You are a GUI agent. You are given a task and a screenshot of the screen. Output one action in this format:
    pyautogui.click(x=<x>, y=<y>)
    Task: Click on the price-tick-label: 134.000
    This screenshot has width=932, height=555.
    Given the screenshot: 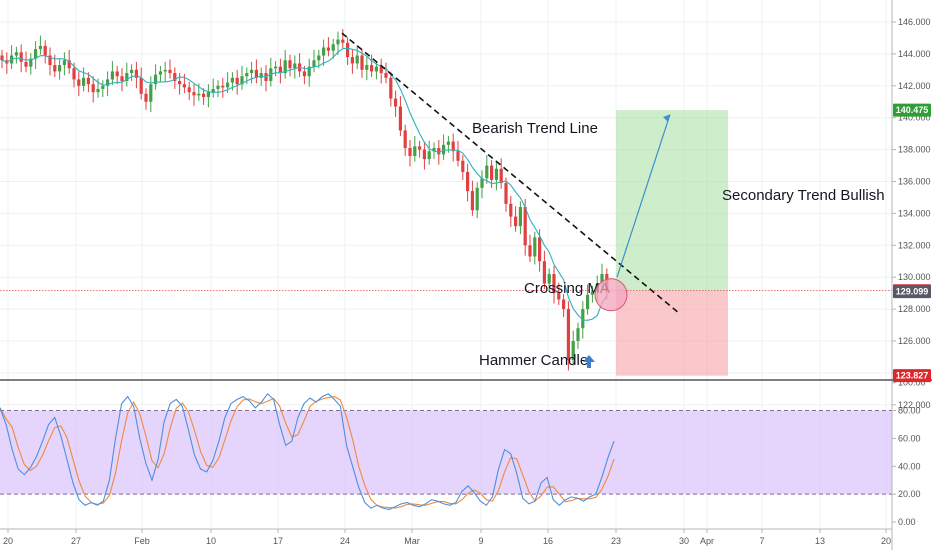 What is the action you would take?
    pyautogui.click(x=914, y=213)
    